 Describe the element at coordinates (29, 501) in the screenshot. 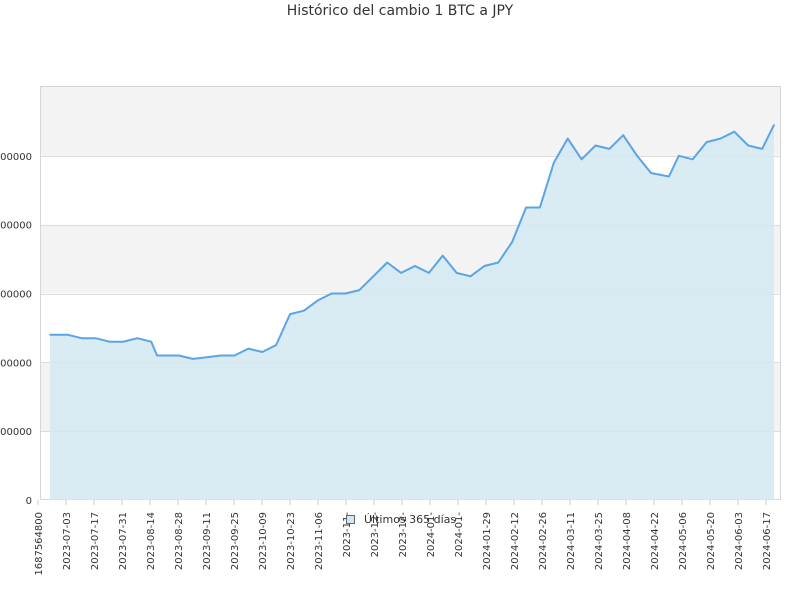

I see `y-tick-label: 0` at that location.